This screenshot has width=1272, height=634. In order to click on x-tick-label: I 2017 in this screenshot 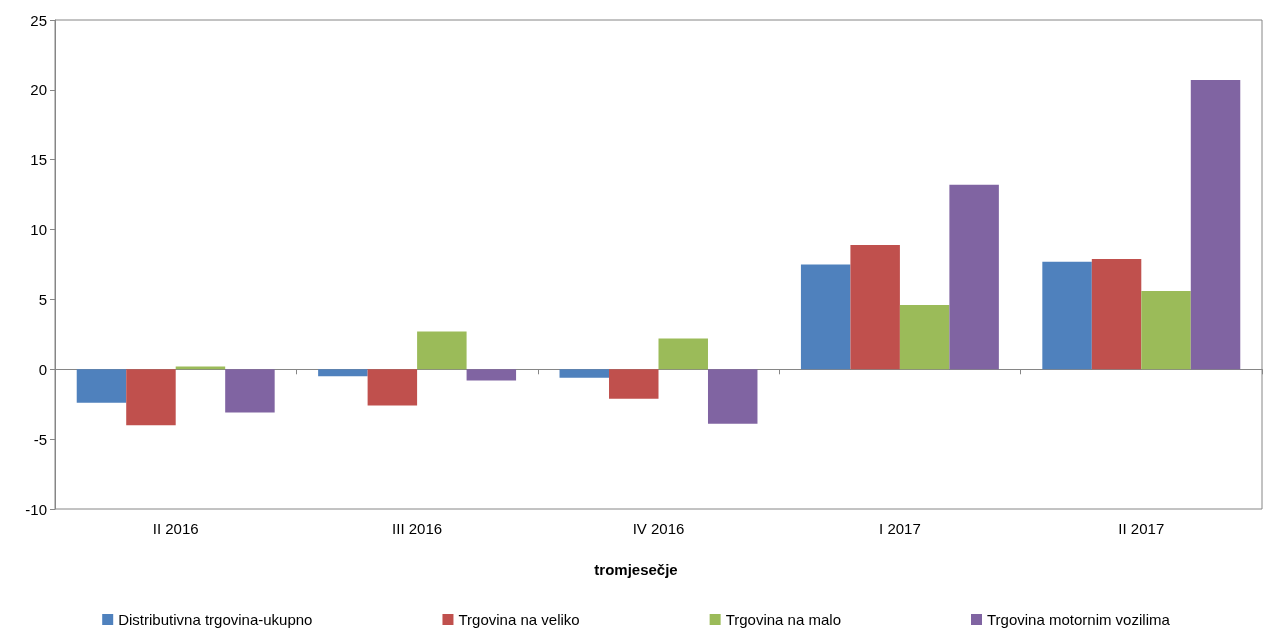, I will do `click(900, 528)`.